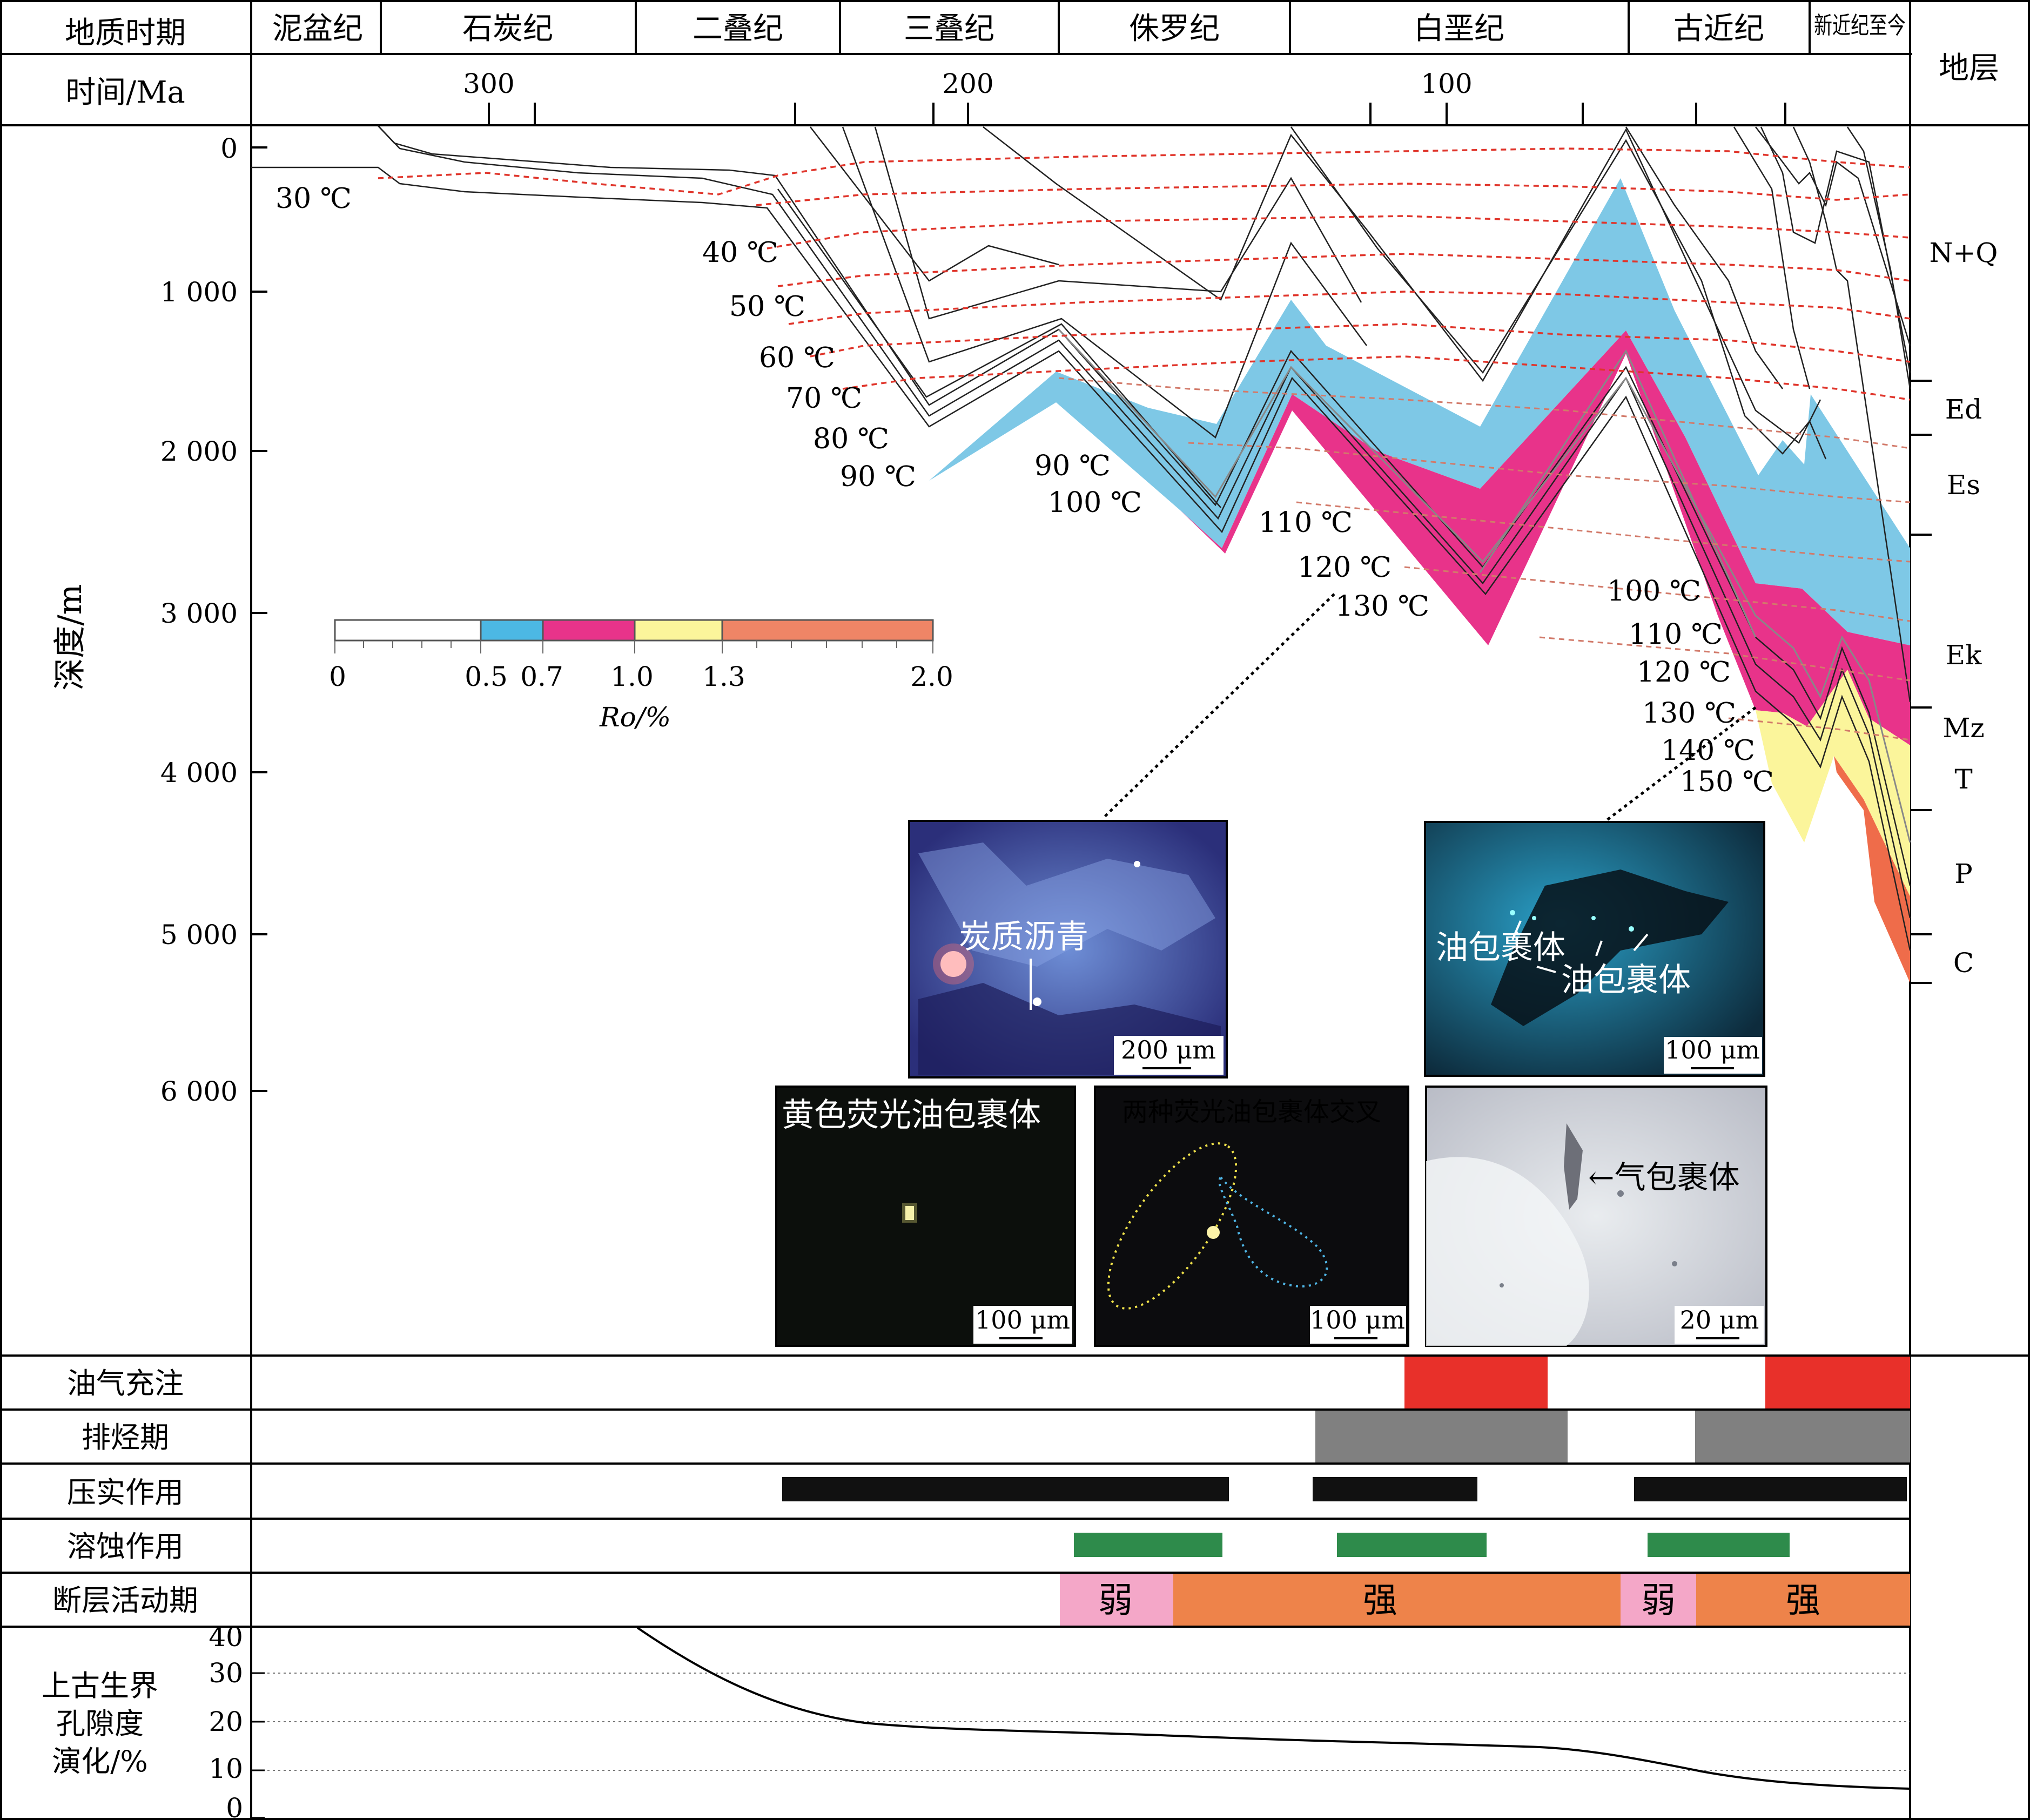  I want to click on event-label-charging: 油气充注, so click(125, 1383).